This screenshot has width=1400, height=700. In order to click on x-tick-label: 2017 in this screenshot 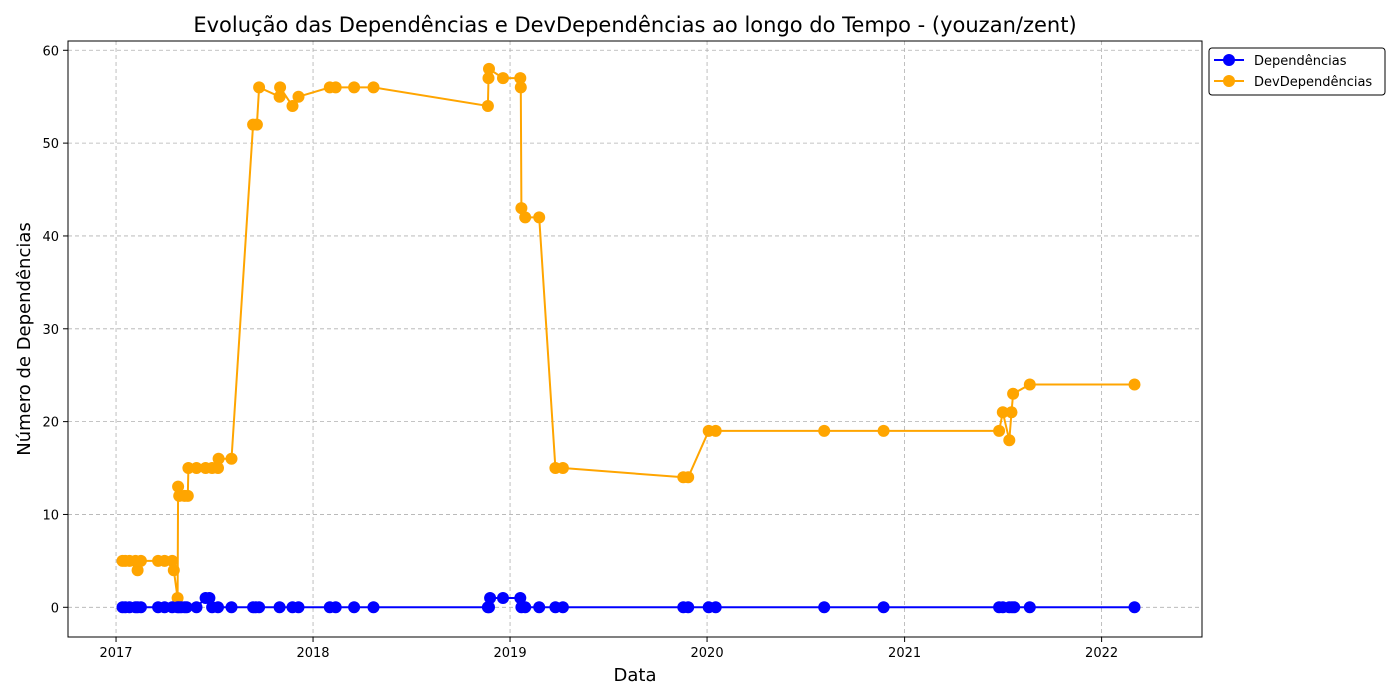, I will do `click(115, 653)`.